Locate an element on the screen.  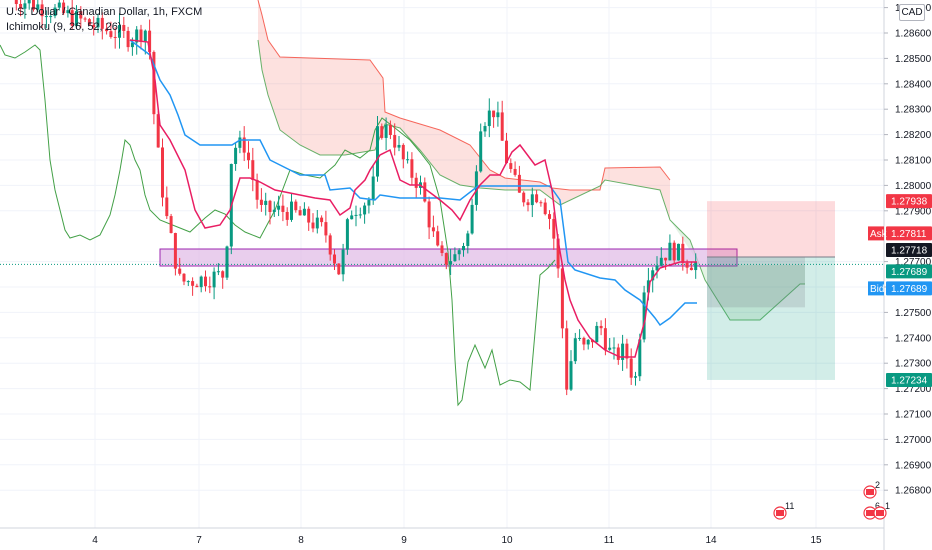
price-tick-label: 1.26800 is located at coordinates (913, 491).